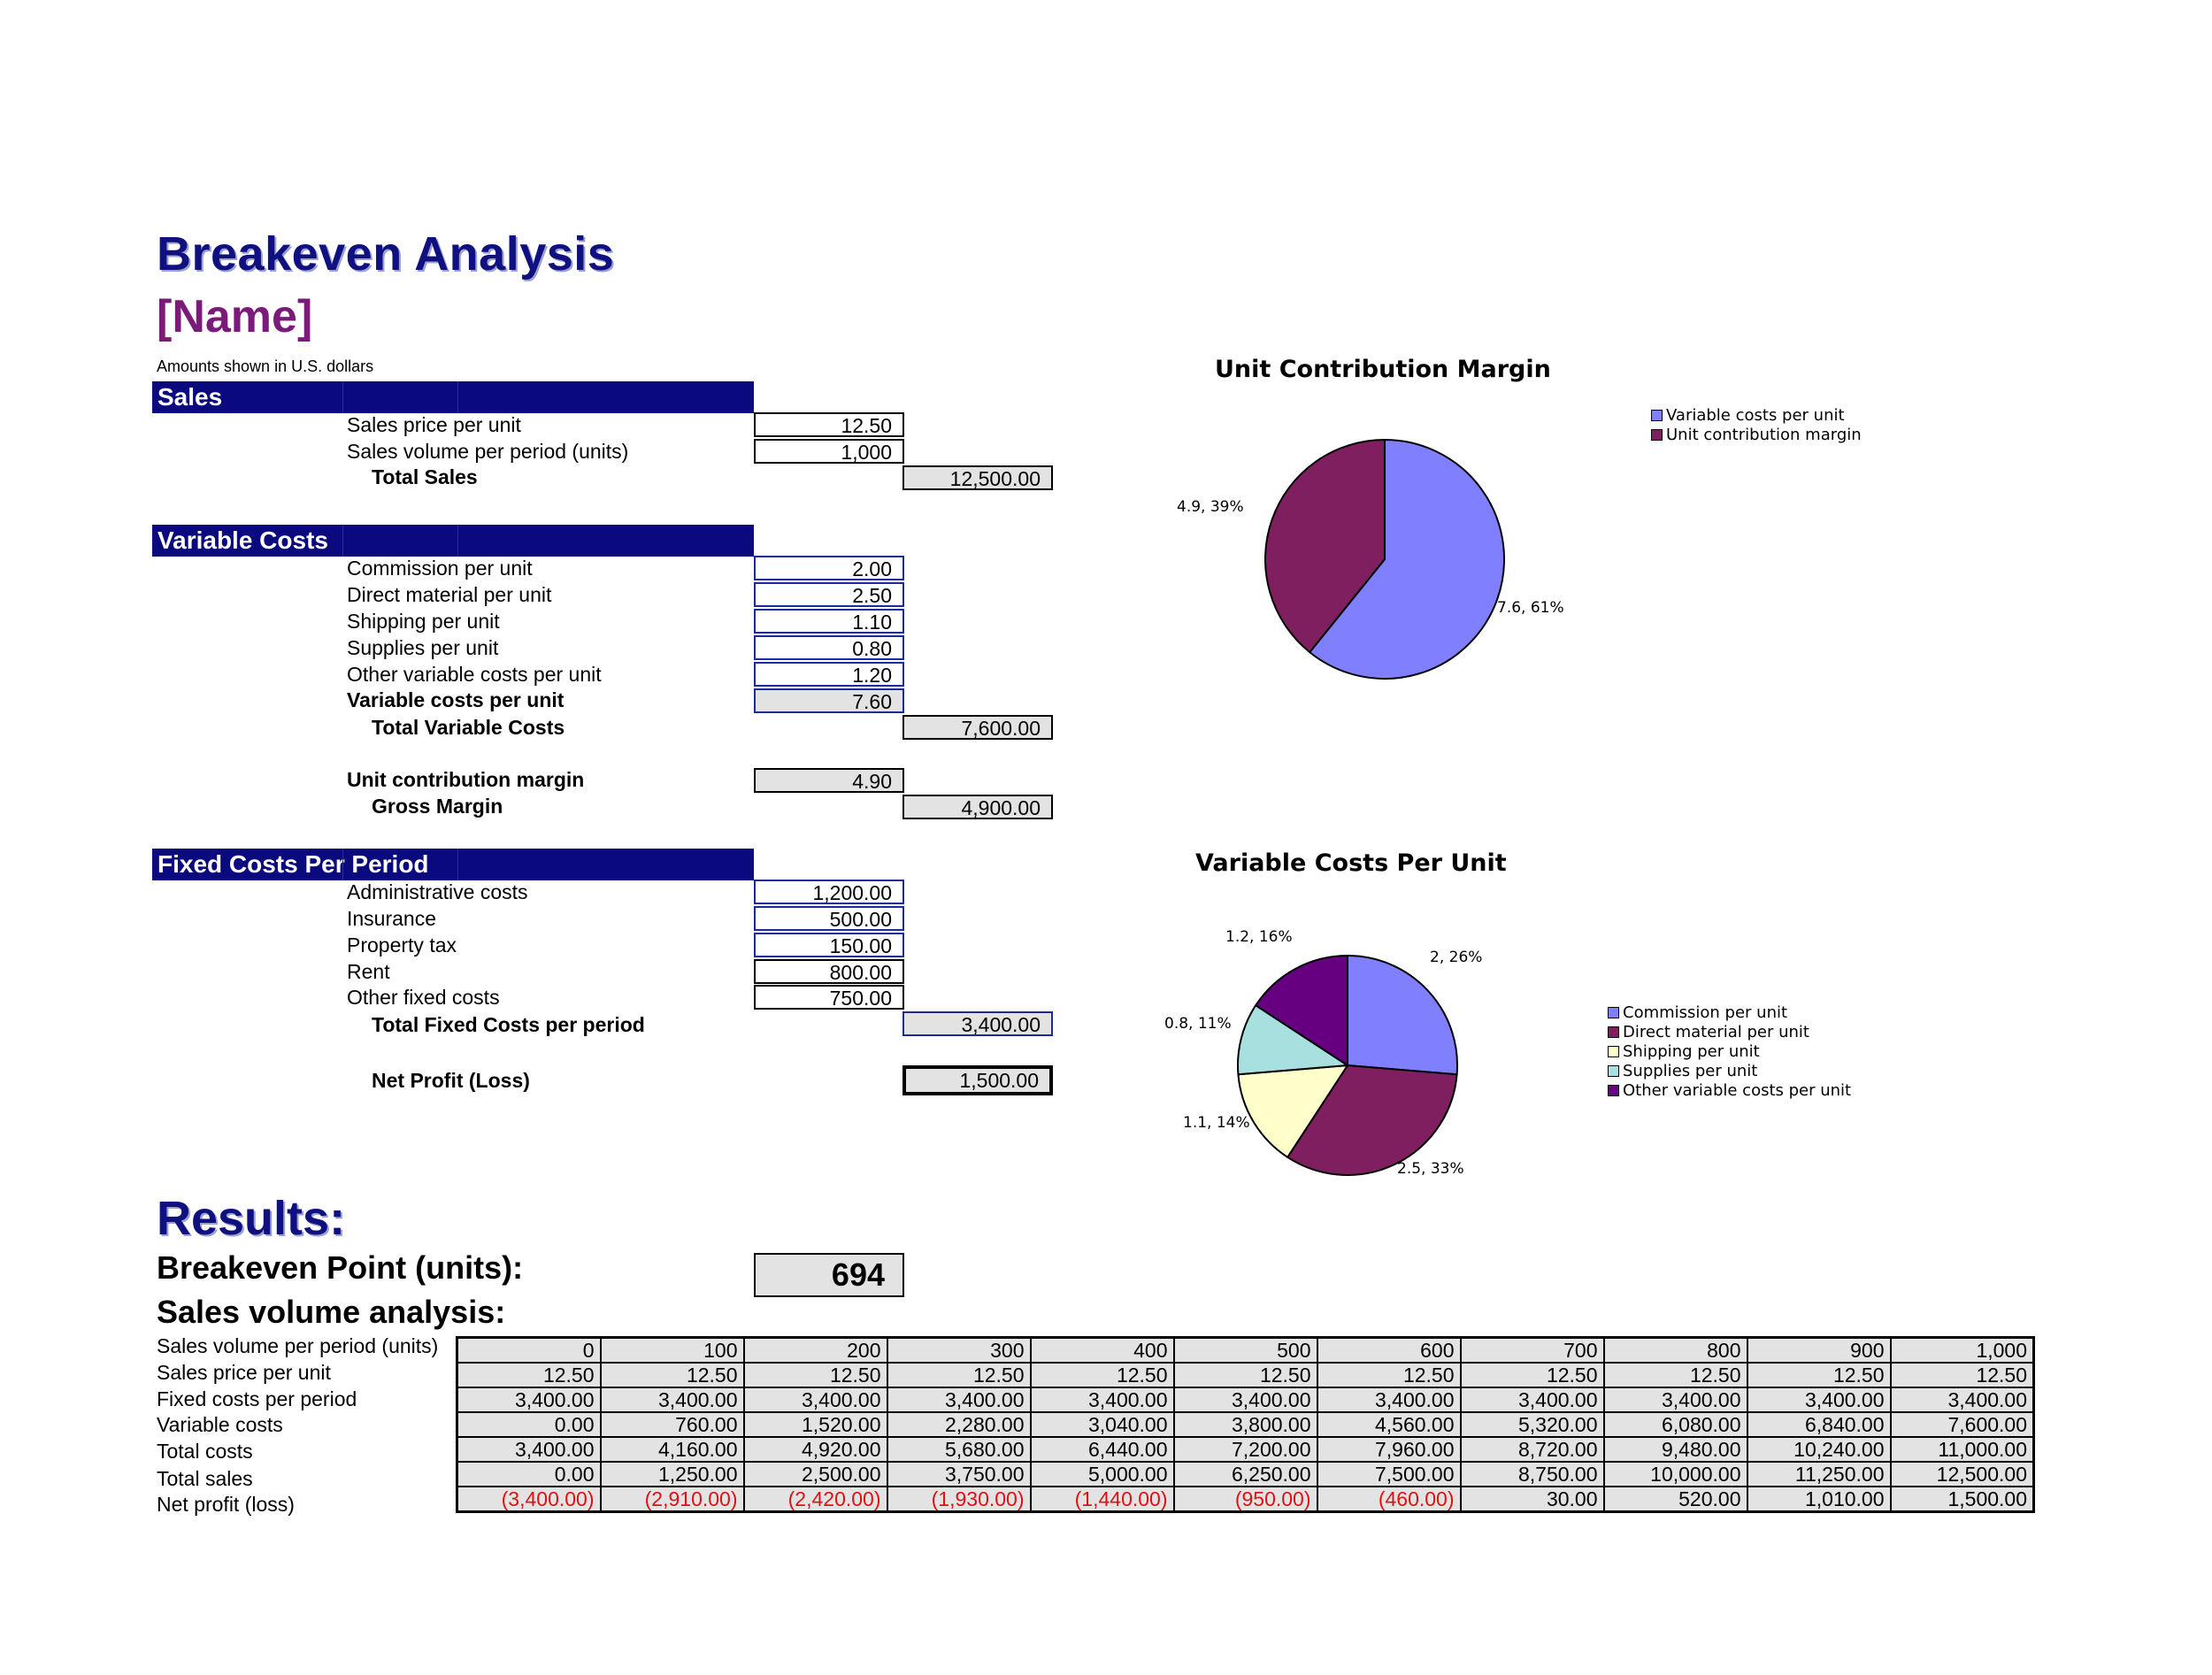 This screenshot has height=1675, width=2212. What do you see at coordinates (829, 451) in the screenshot?
I see `sales-volume-input: 1,000` at bounding box center [829, 451].